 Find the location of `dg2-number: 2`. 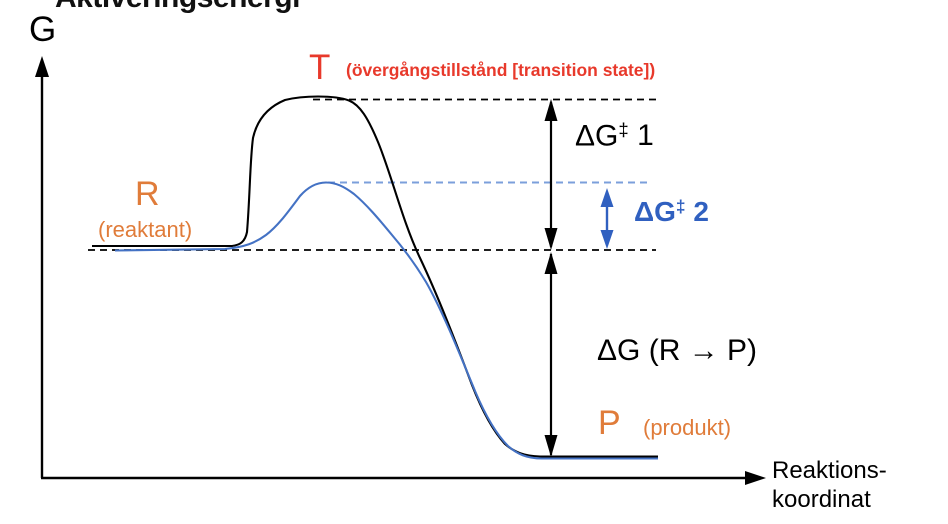

dg2-number: 2 is located at coordinates (701, 211).